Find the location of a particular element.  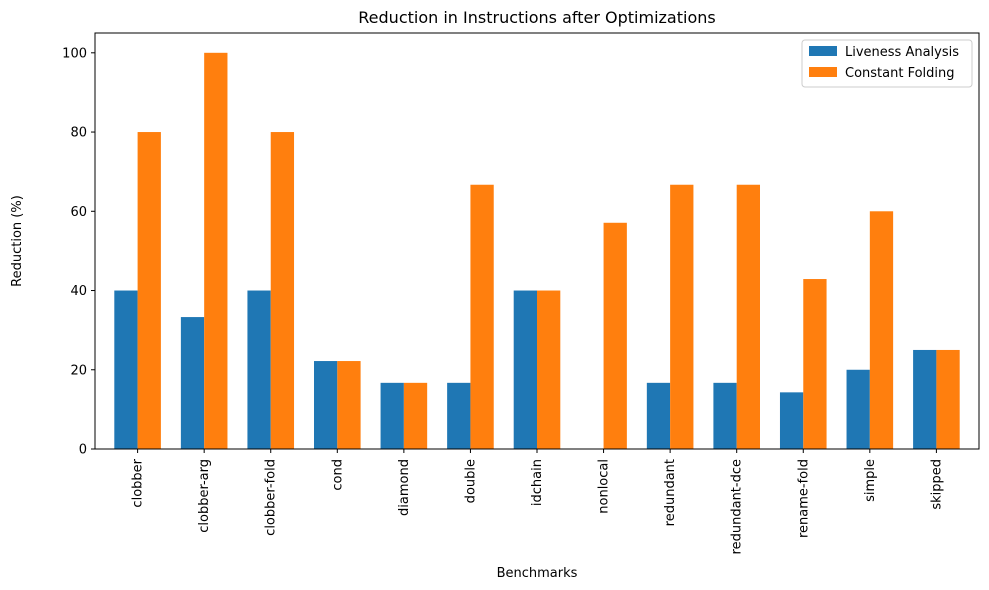

x-tick-label: cond is located at coordinates (337, 475).